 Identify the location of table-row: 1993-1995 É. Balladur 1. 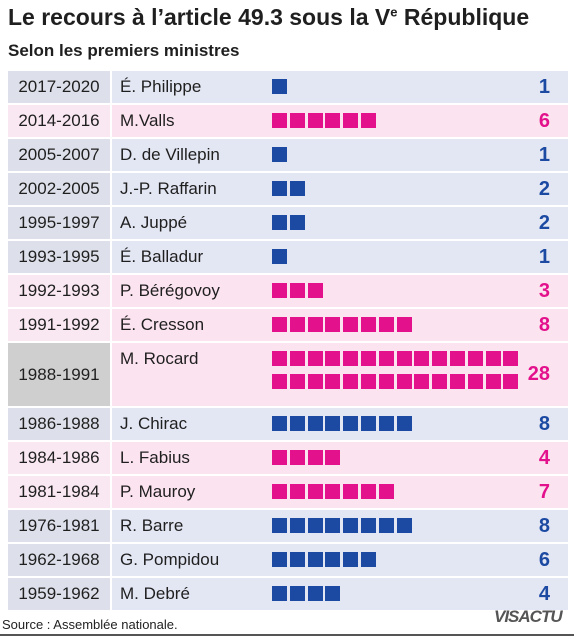
(288, 257).